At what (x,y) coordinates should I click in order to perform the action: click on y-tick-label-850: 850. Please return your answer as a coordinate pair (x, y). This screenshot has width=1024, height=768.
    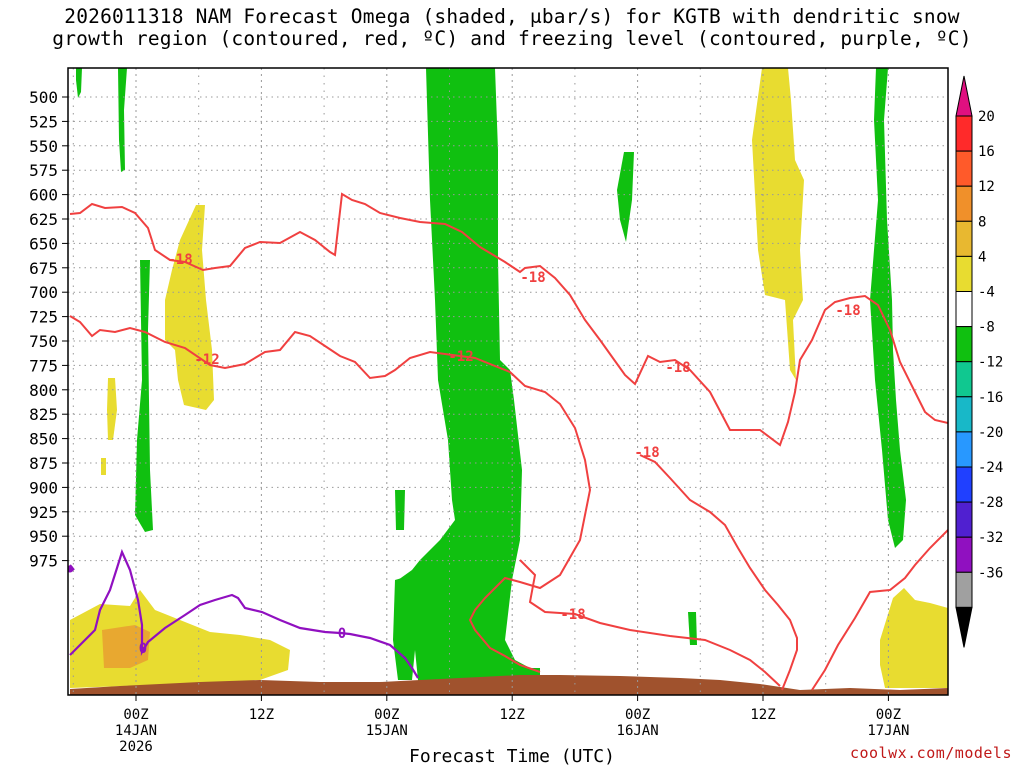
    Looking at the image, I should click on (43, 439).